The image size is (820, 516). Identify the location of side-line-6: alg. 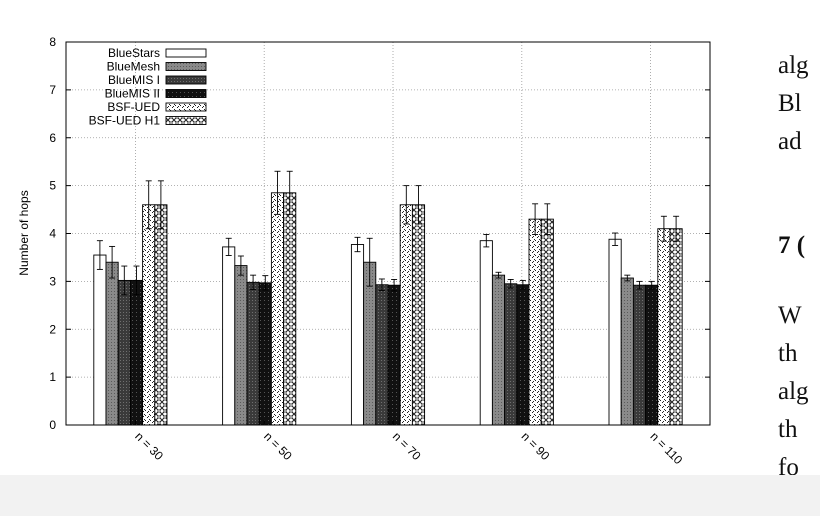
(793, 391).